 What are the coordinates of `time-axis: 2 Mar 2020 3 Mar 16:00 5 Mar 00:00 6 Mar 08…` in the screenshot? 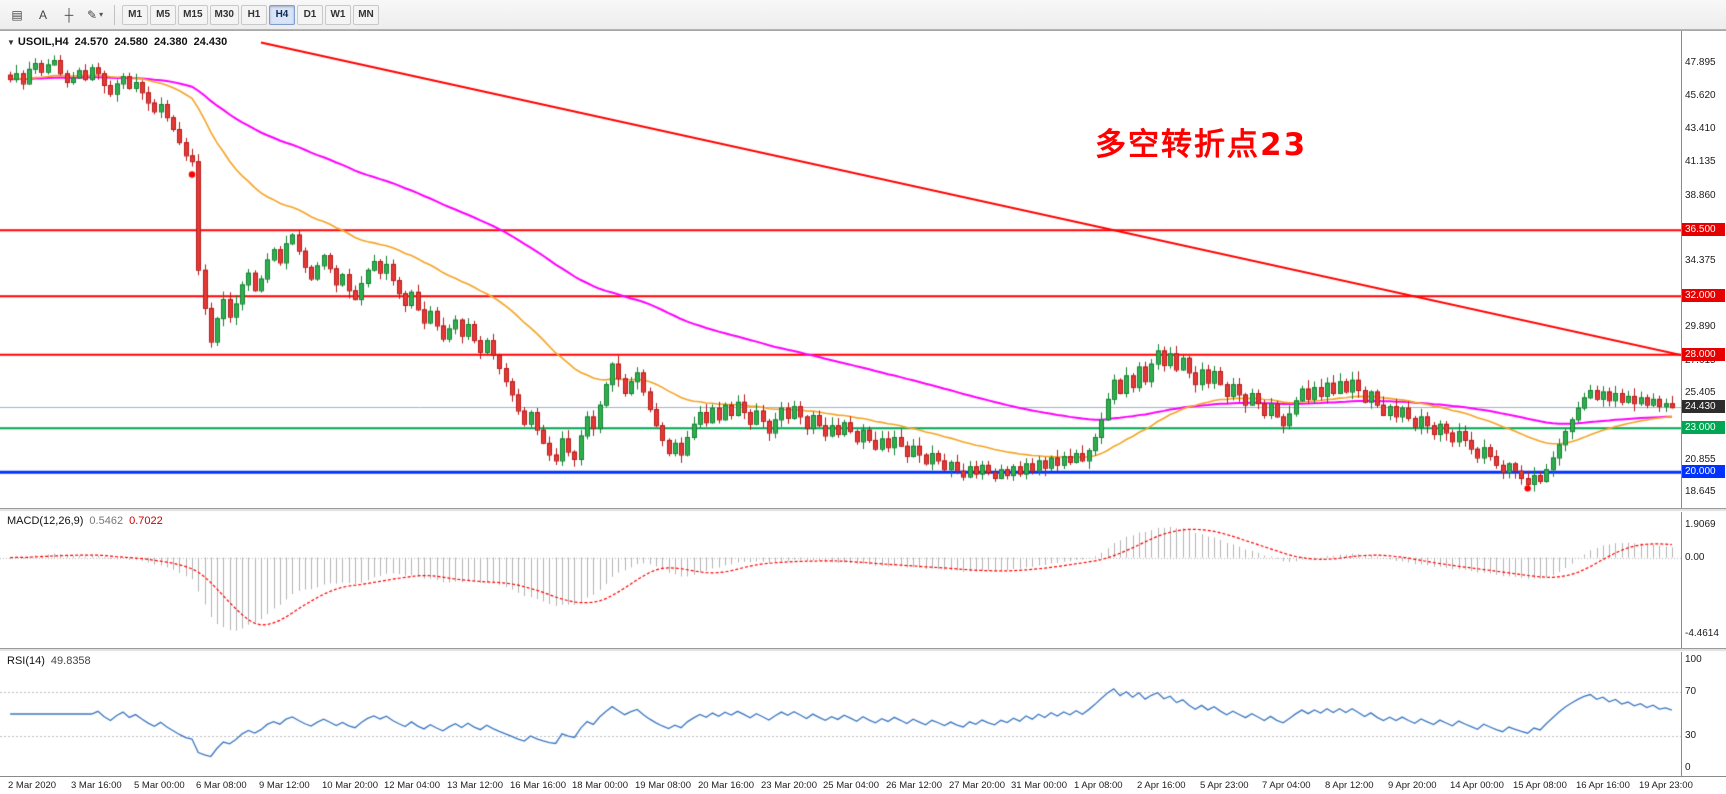 It's located at (863, 785).